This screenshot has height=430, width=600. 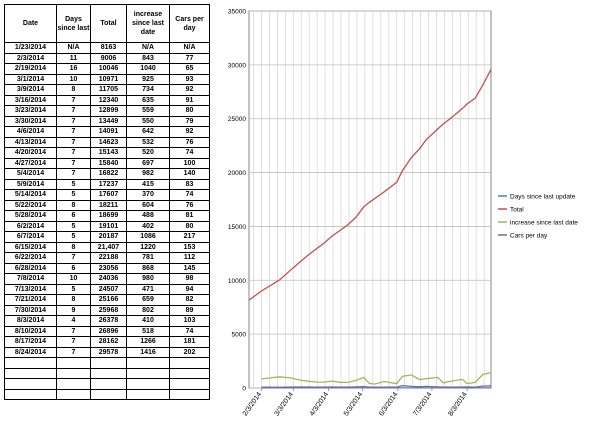 What do you see at coordinates (31, 174) in the screenshot?
I see `table-cell: 5/4/2014` at bounding box center [31, 174].